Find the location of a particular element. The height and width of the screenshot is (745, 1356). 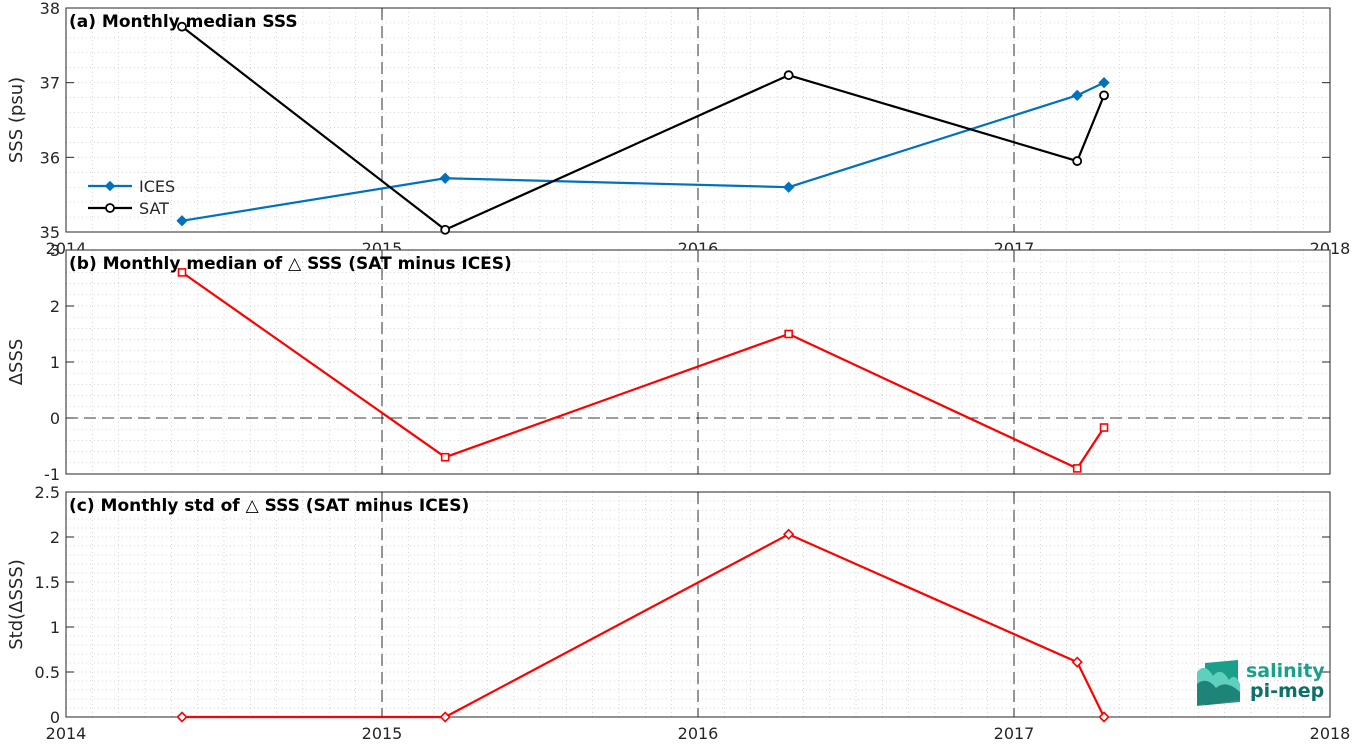

y-tick-label: -1 is located at coordinates (52, 474).